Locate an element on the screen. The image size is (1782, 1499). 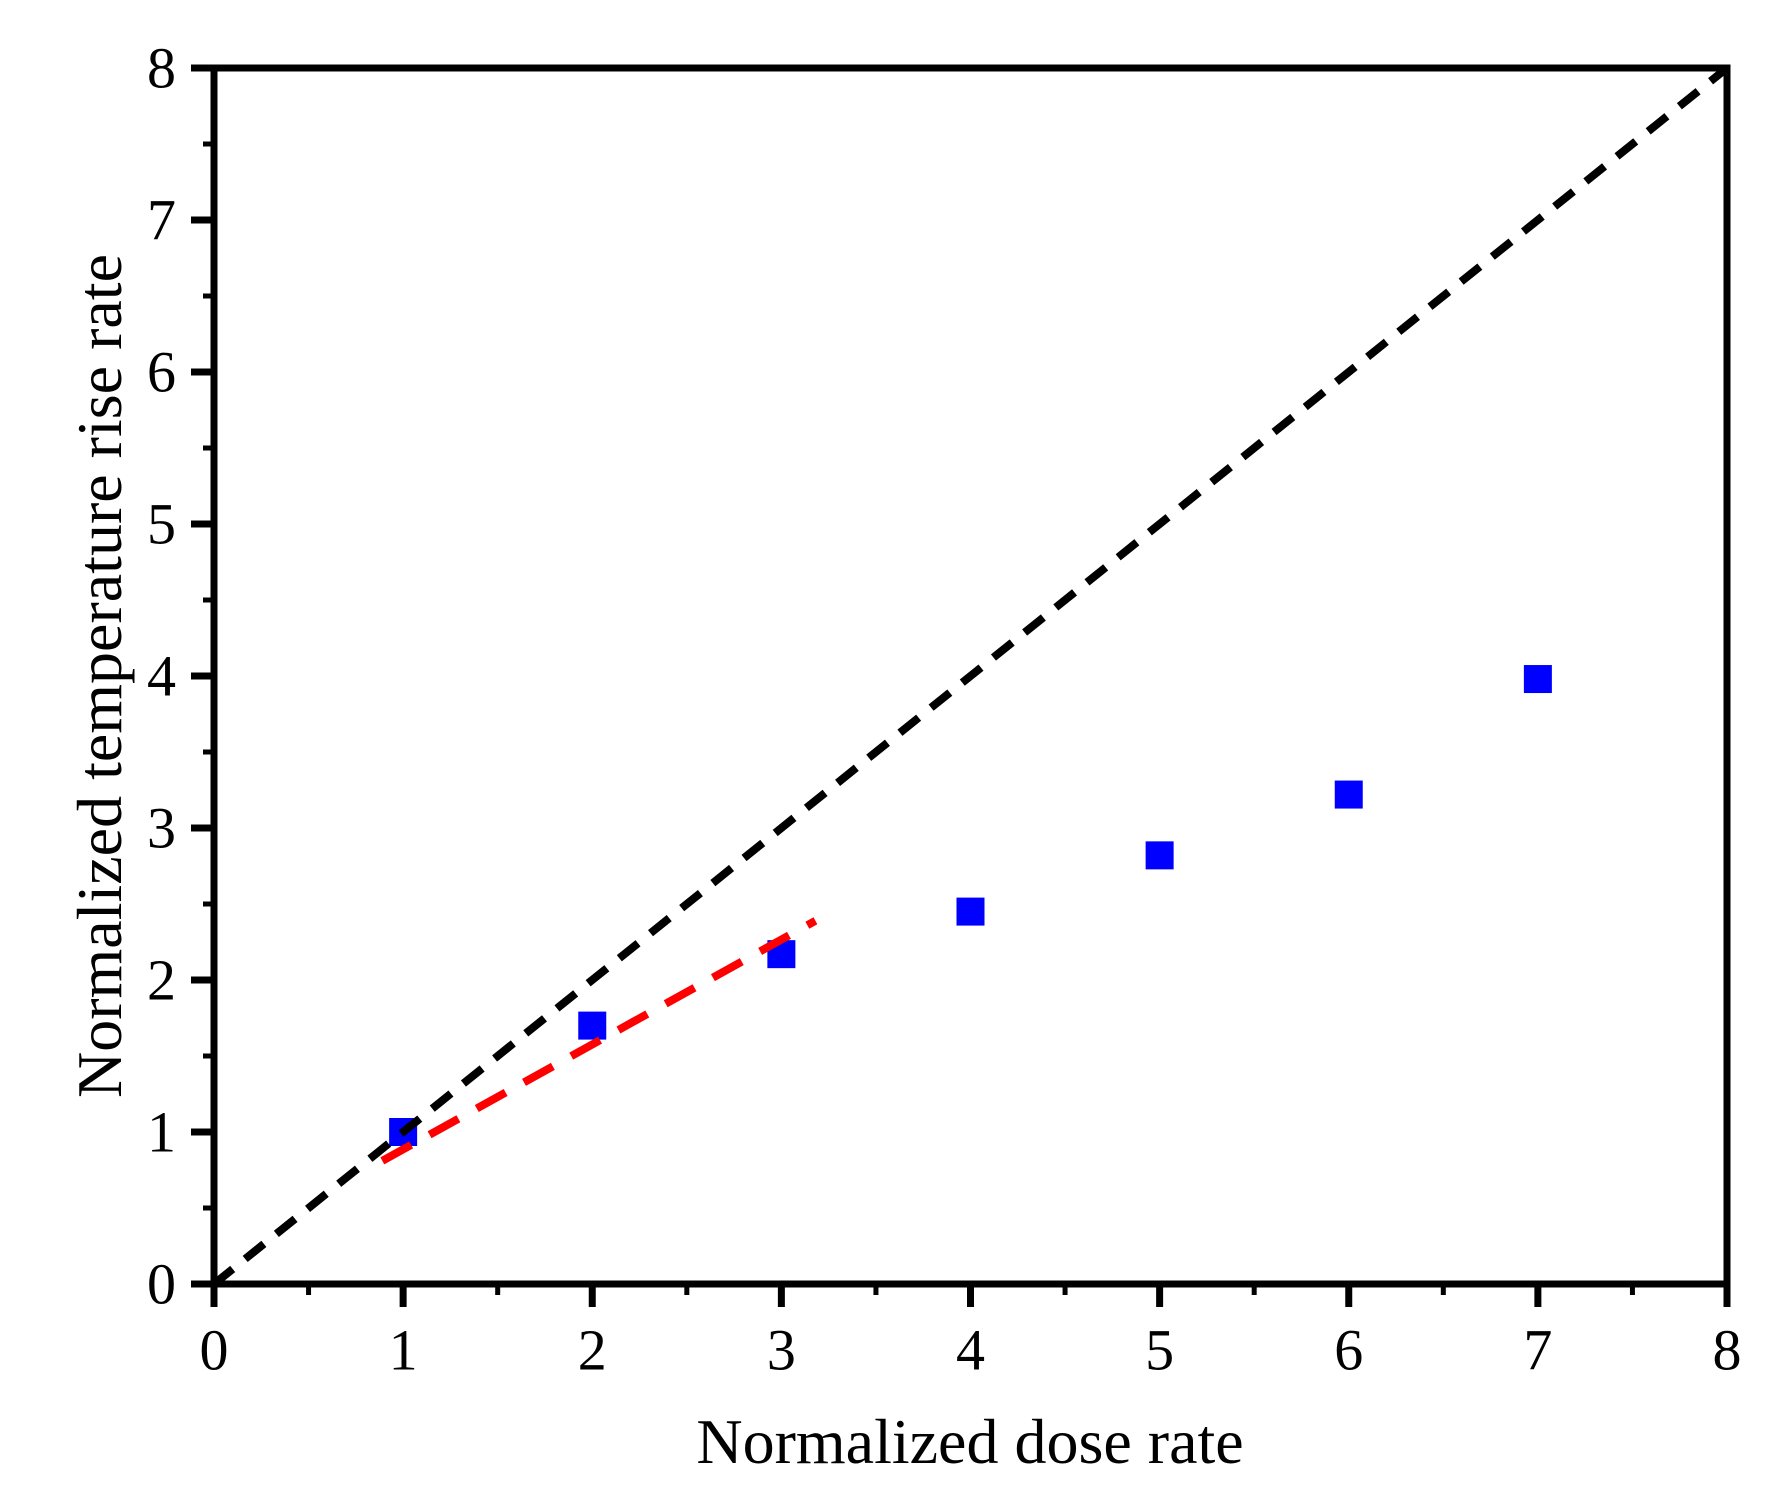
x-tick-label: 2 is located at coordinates (592, 1350).